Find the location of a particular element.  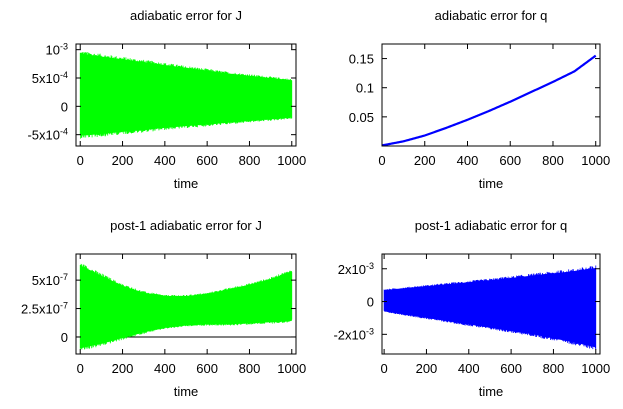

y-tick-label: -2x10⁻³ is located at coordinates (353, 334).